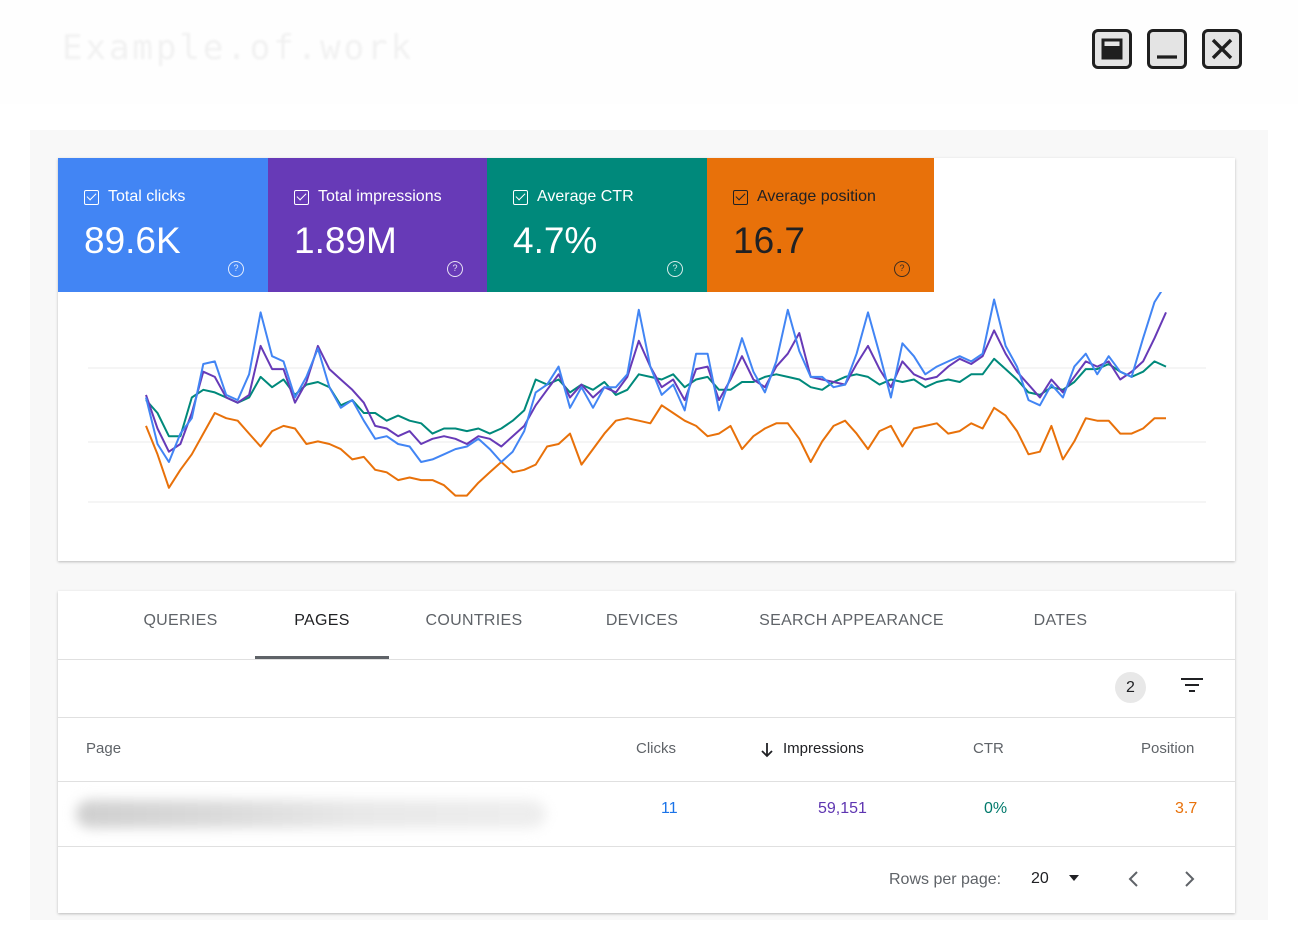 This screenshot has height=946, width=1298. What do you see at coordinates (1168, 748) in the screenshot?
I see `column-header-position: Position` at bounding box center [1168, 748].